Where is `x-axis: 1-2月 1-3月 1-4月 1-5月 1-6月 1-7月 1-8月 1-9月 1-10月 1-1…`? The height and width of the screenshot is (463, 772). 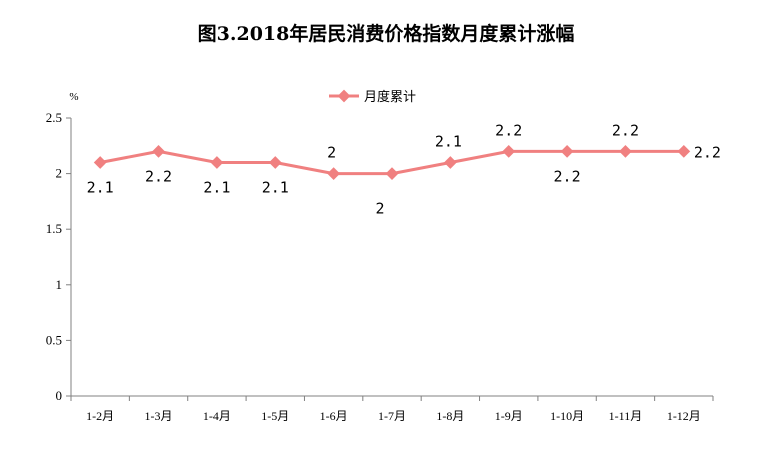
x-axis: 1-2月 1-3月 1-4月 1-5月 1-6月 1-7月 1-8月 1-9月 1-10月 1-1… is located at coordinates (392, 409).